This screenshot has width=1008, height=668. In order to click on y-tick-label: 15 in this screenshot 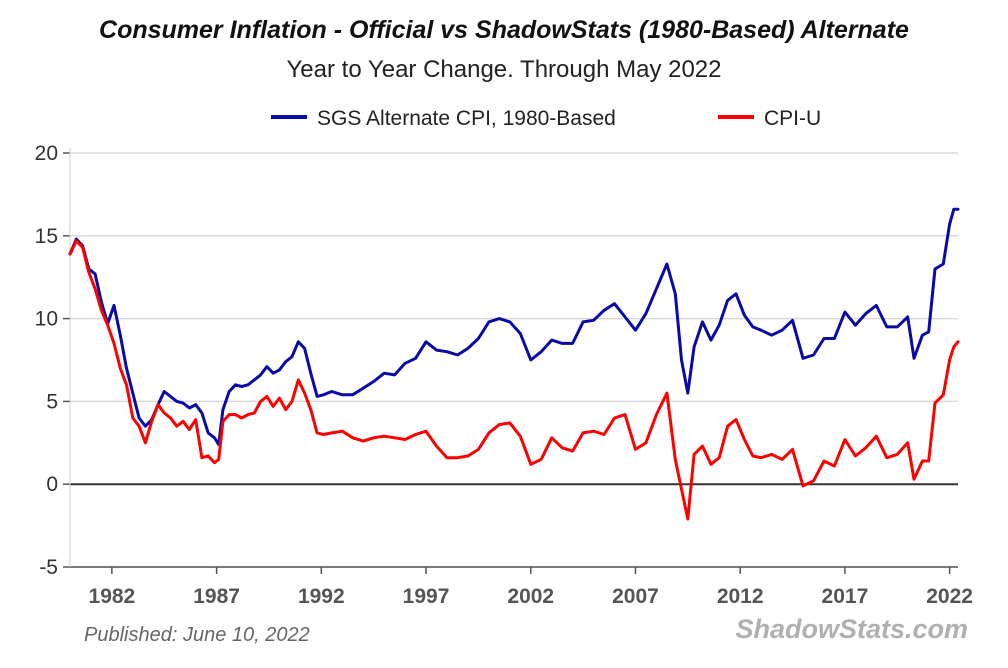, I will do `click(46, 236)`.